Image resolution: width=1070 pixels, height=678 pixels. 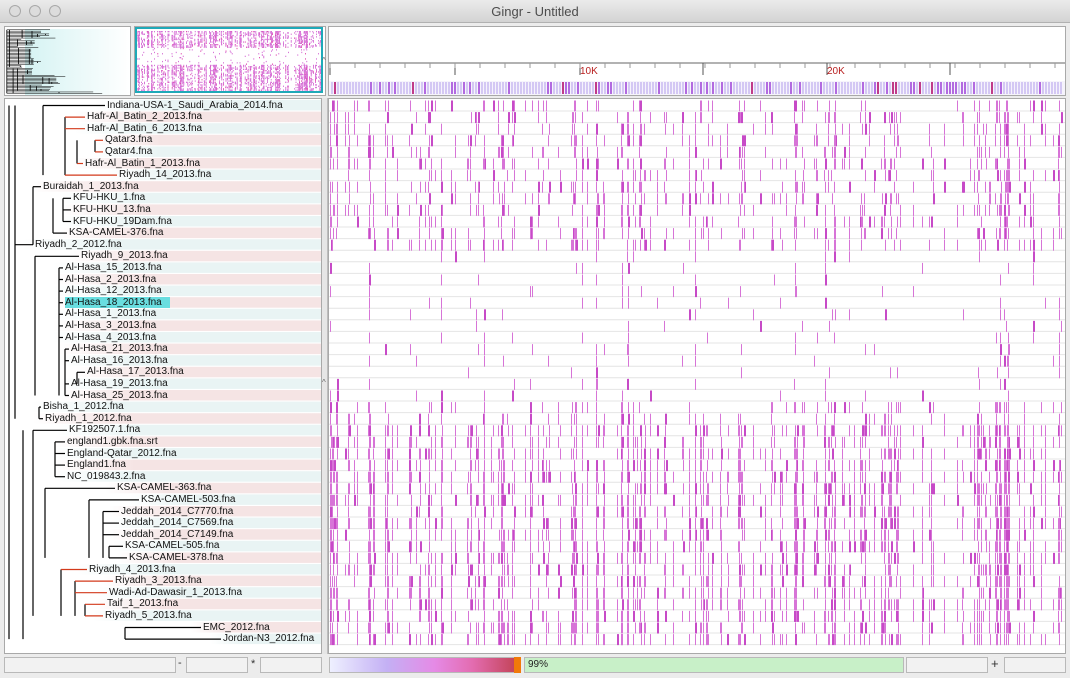 What do you see at coordinates (111, 314) in the screenshot?
I see `taxon-label: Al-Hasa_1_2013.fna` at bounding box center [111, 314].